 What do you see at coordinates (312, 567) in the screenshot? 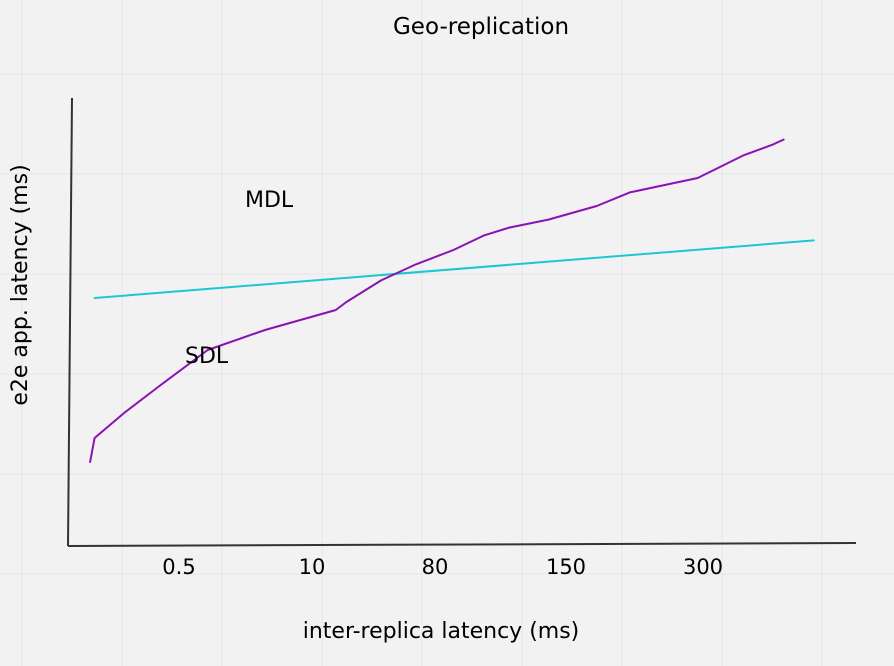
I see `x-tick-label: 10` at bounding box center [312, 567].